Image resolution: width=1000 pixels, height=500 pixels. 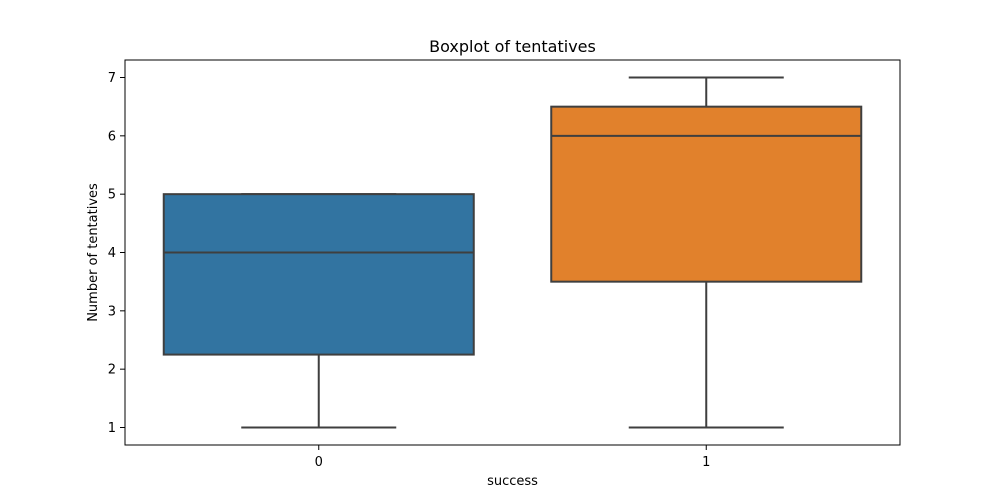 I want to click on y-tick-label-6: 6, so click(x=112, y=136).